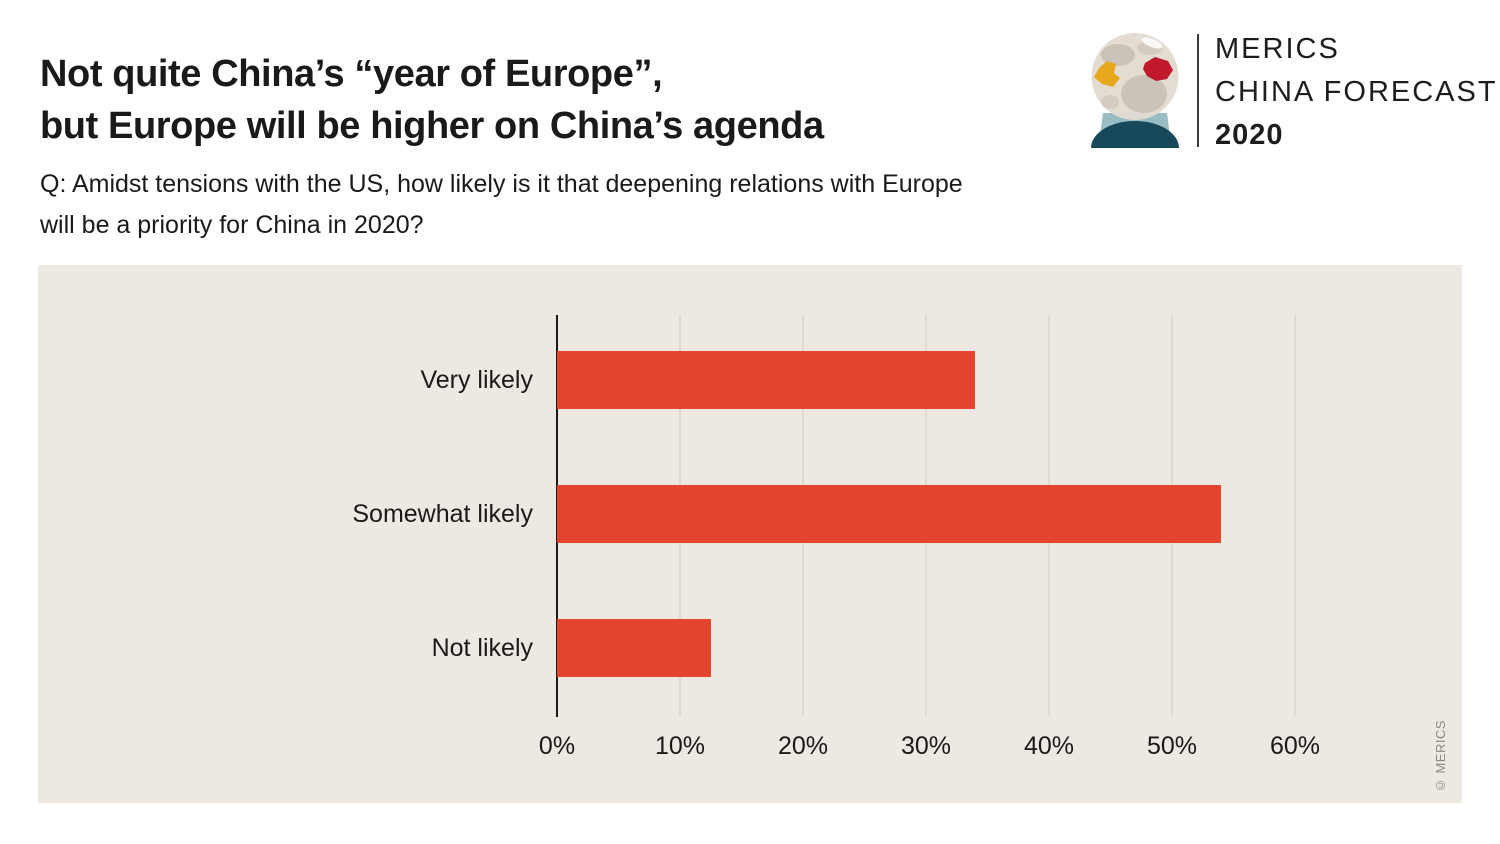 The width and height of the screenshot is (1500, 844). I want to click on logo-year: 2020, so click(1249, 135).